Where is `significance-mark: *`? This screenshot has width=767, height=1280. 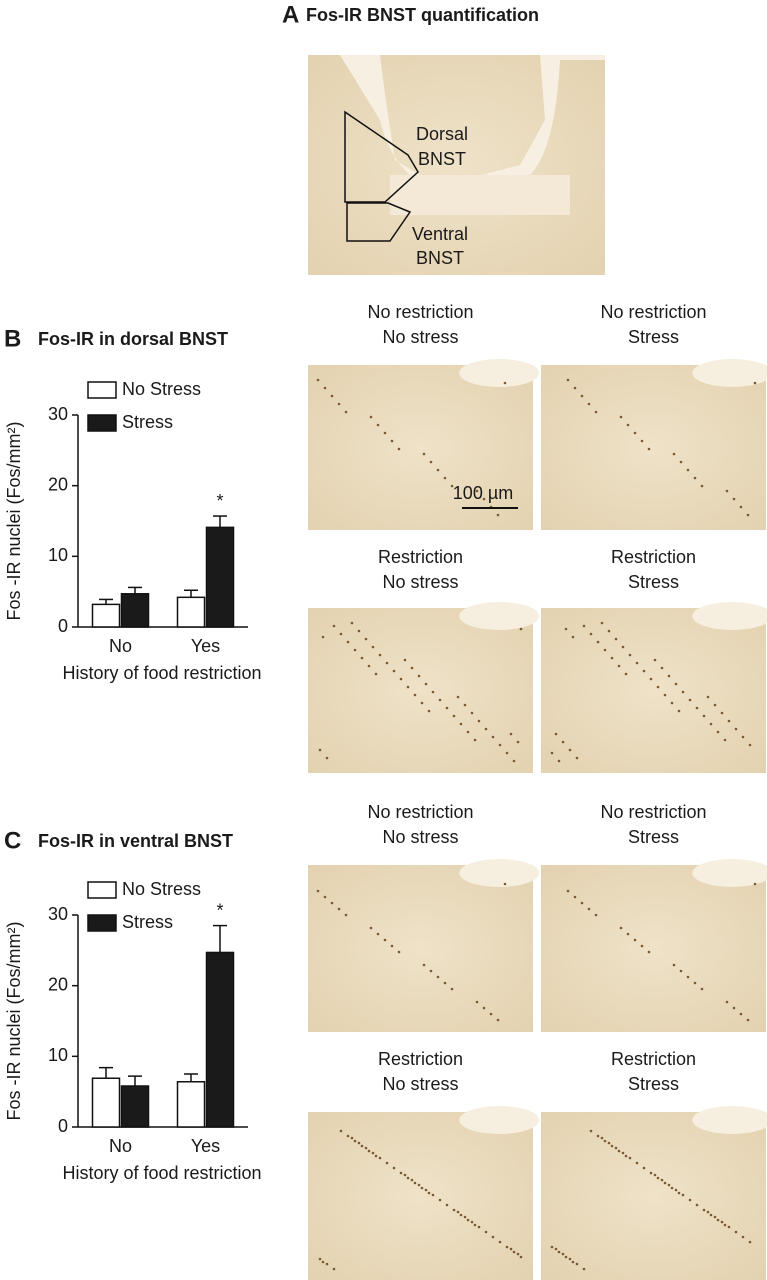
significance-mark: * is located at coordinates (219, 910).